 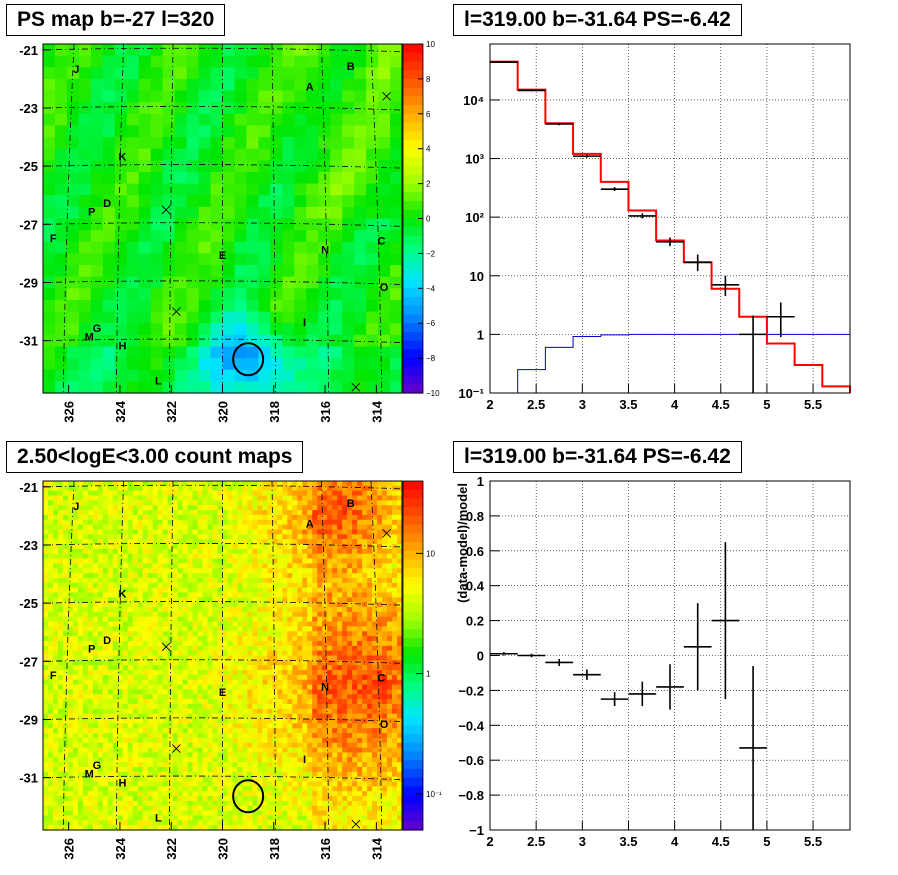 What do you see at coordinates (428, 149) in the screenshot?
I see `colorbar-tick-label: 4` at bounding box center [428, 149].